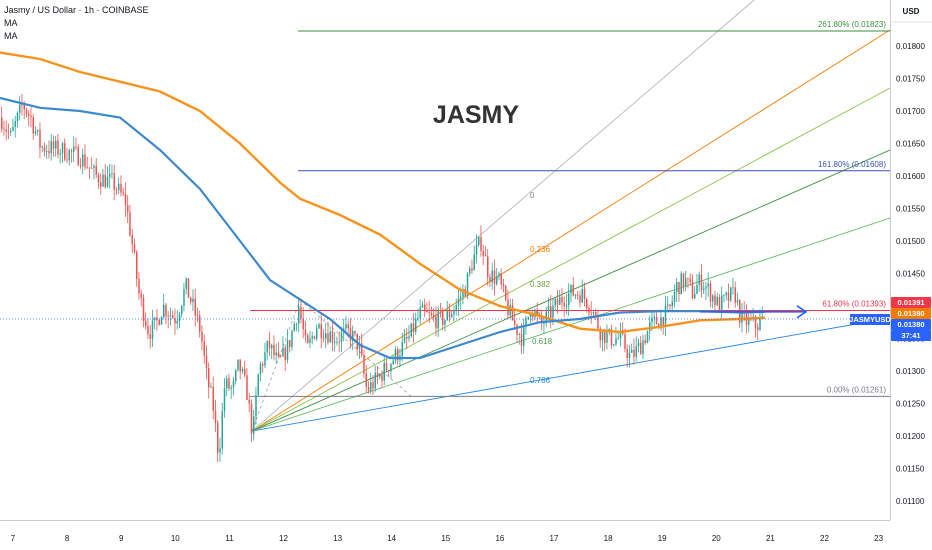 This screenshot has height=550, width=932. What do you see at coordinates (391, 538) in the screenshot?
I see `x-tick-label-7: 14` at bounding box center [391, 538].